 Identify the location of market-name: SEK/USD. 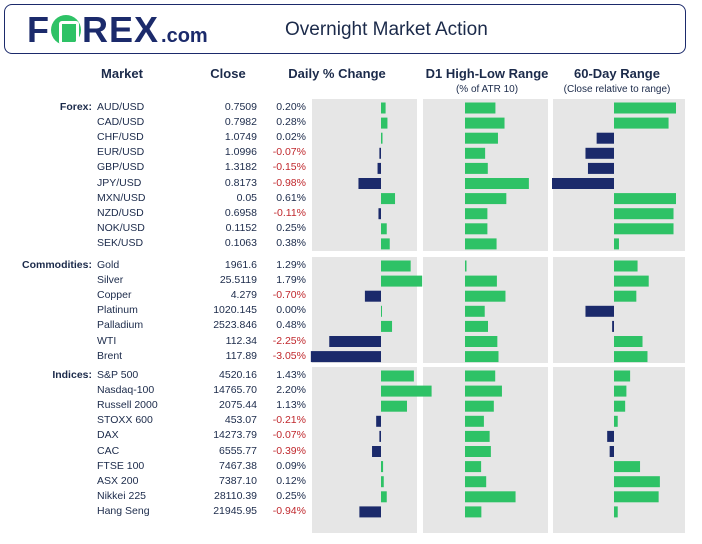
(120, 242).